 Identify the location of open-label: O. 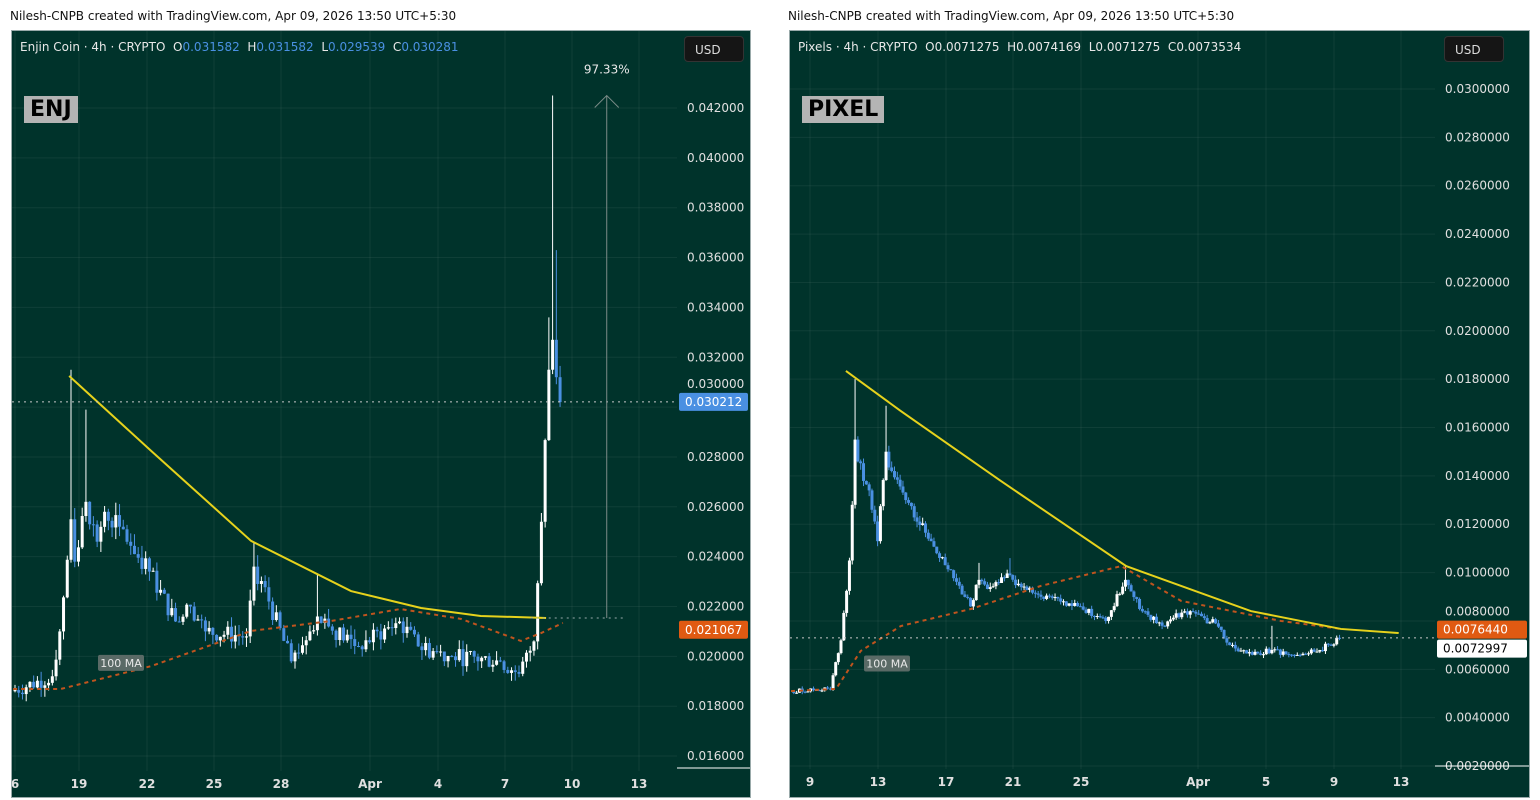
(930, 47).